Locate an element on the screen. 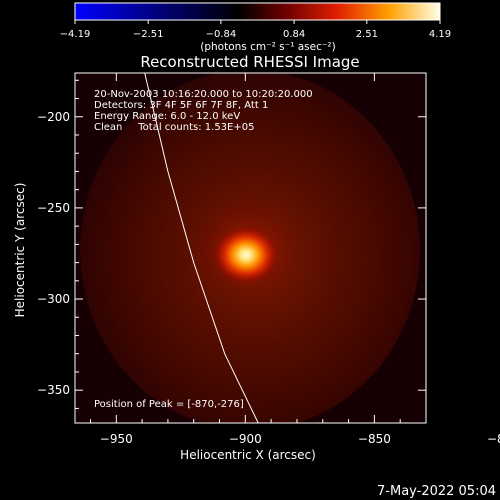  y-tick-label: −350 is located at coordinates (53, 390).